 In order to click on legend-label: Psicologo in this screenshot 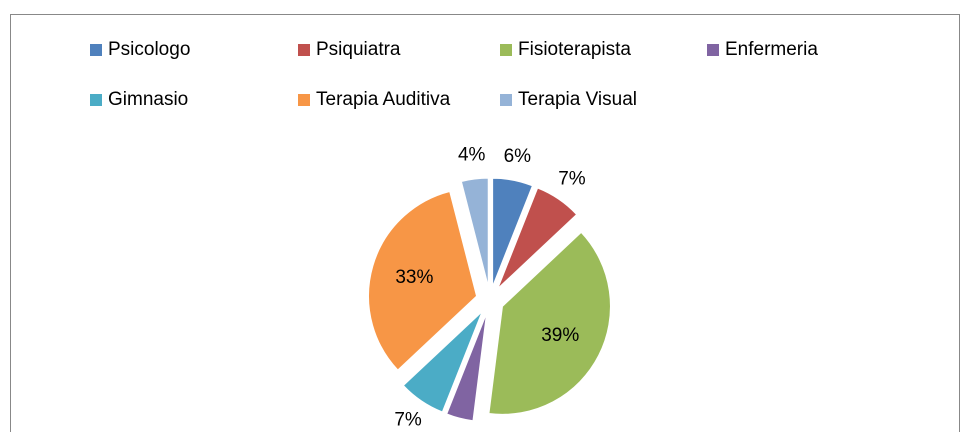, I will do `click(149, 49)`.